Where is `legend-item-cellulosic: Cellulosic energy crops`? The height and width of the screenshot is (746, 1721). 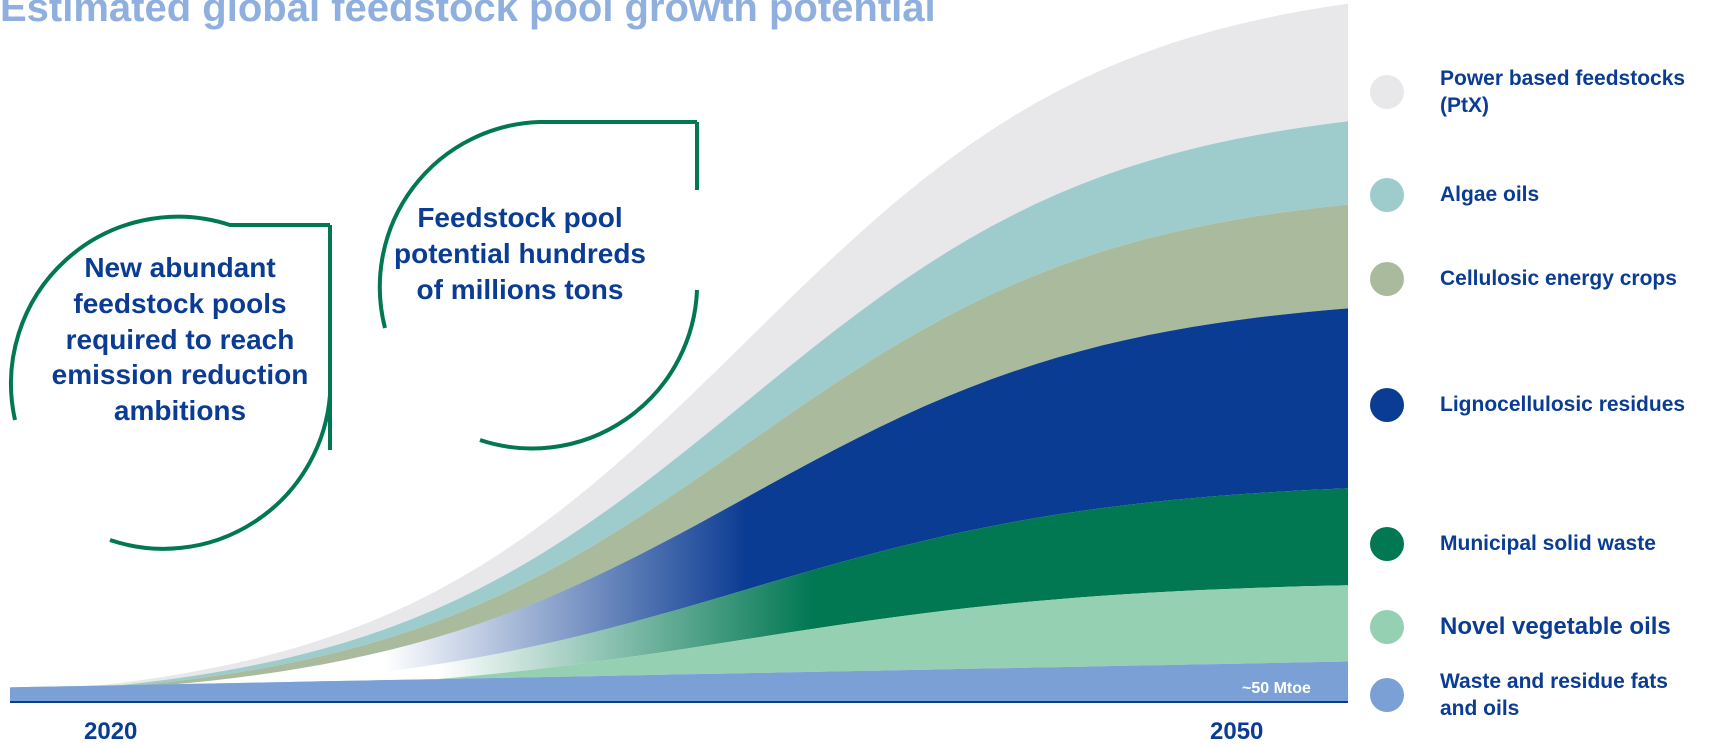 legend-item-cellulosic: Cellulosic energy crops is located at coordinates (1530, 279).